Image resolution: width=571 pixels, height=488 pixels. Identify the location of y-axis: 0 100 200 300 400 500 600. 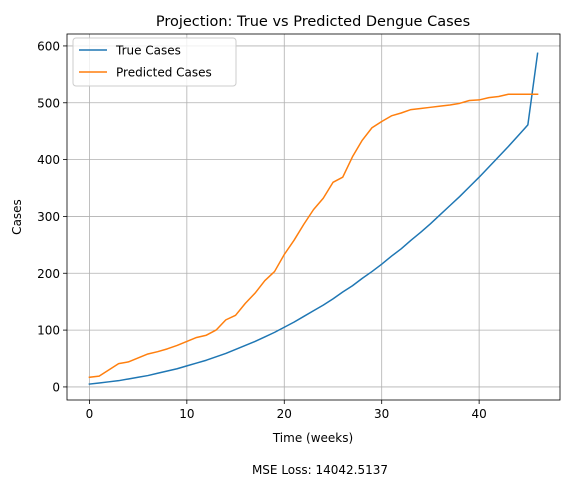
(52, 216).